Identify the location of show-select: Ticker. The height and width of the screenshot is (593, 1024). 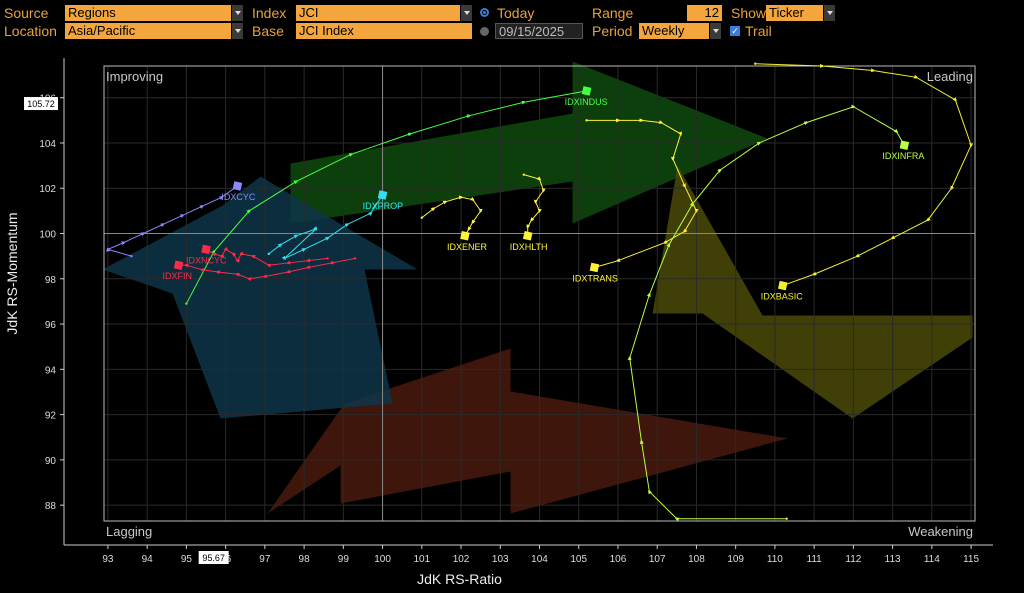
(794, 13).